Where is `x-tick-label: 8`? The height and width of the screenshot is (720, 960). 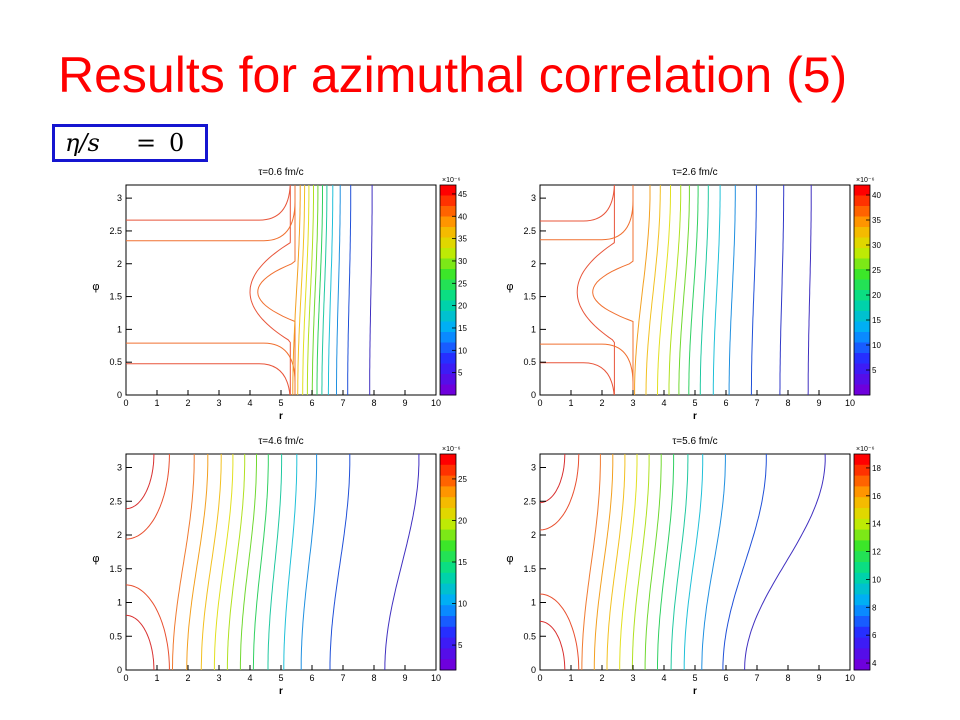 x-tick-label: 8 is located at coordinates (373, 403).